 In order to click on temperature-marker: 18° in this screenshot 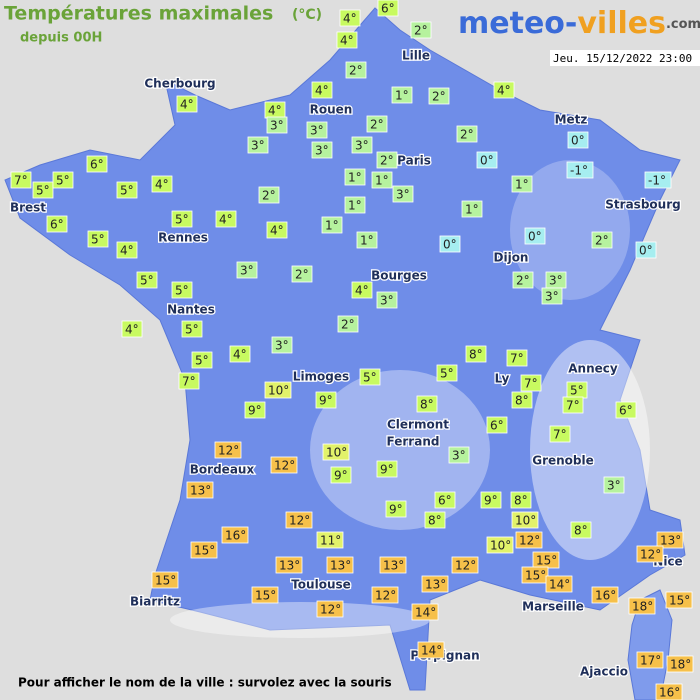, I will do `click(680, 664)`.